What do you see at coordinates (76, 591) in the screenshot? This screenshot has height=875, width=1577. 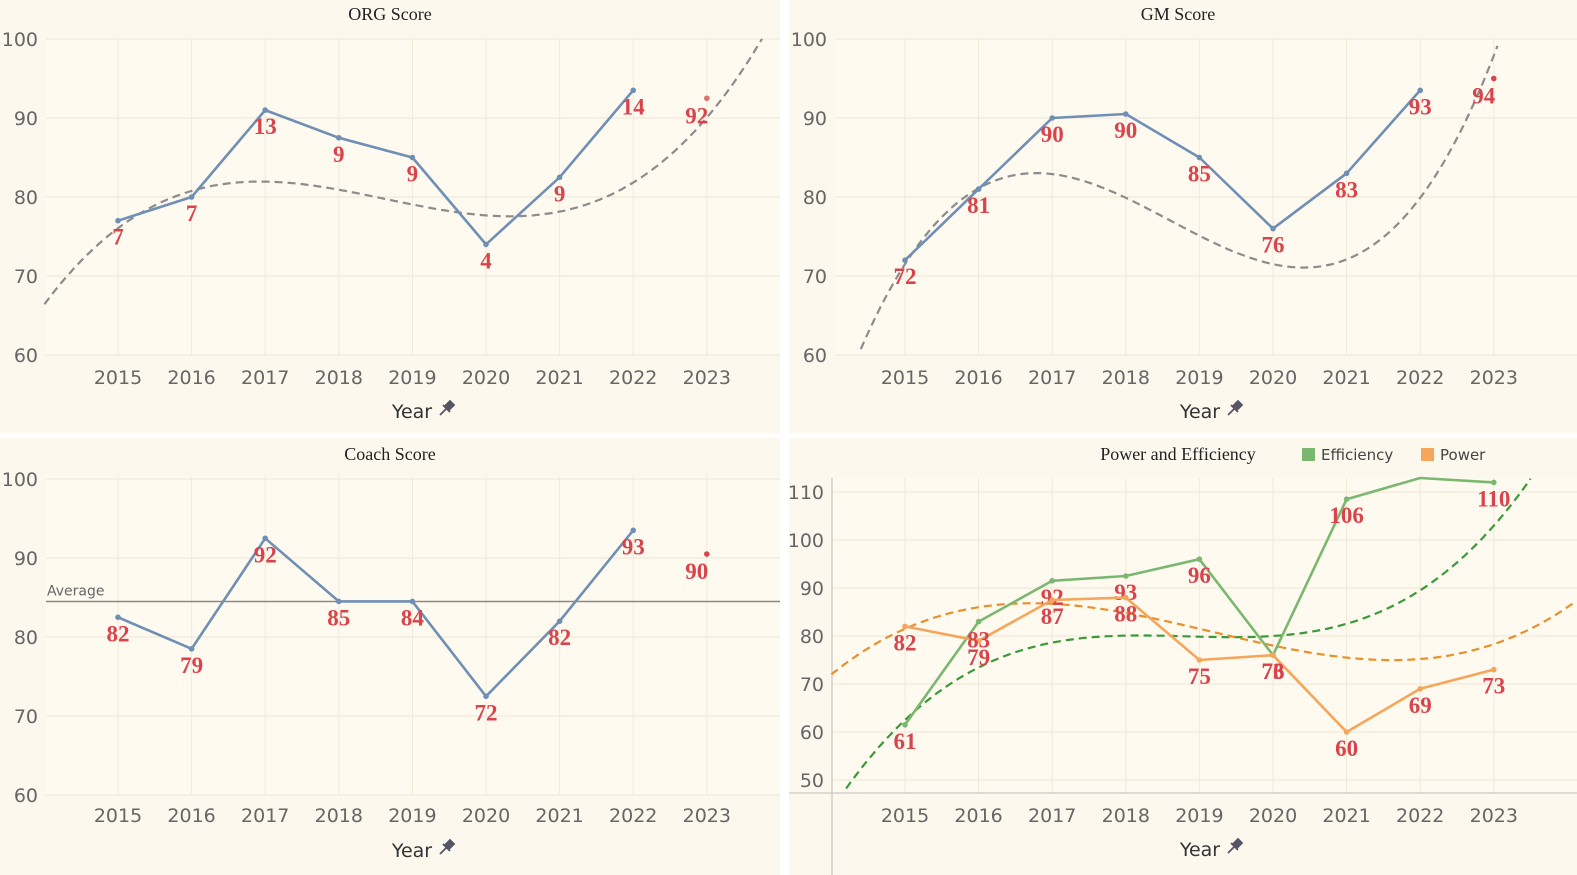 I see `reference-line-label: Average` at bounding box center [76, 591].